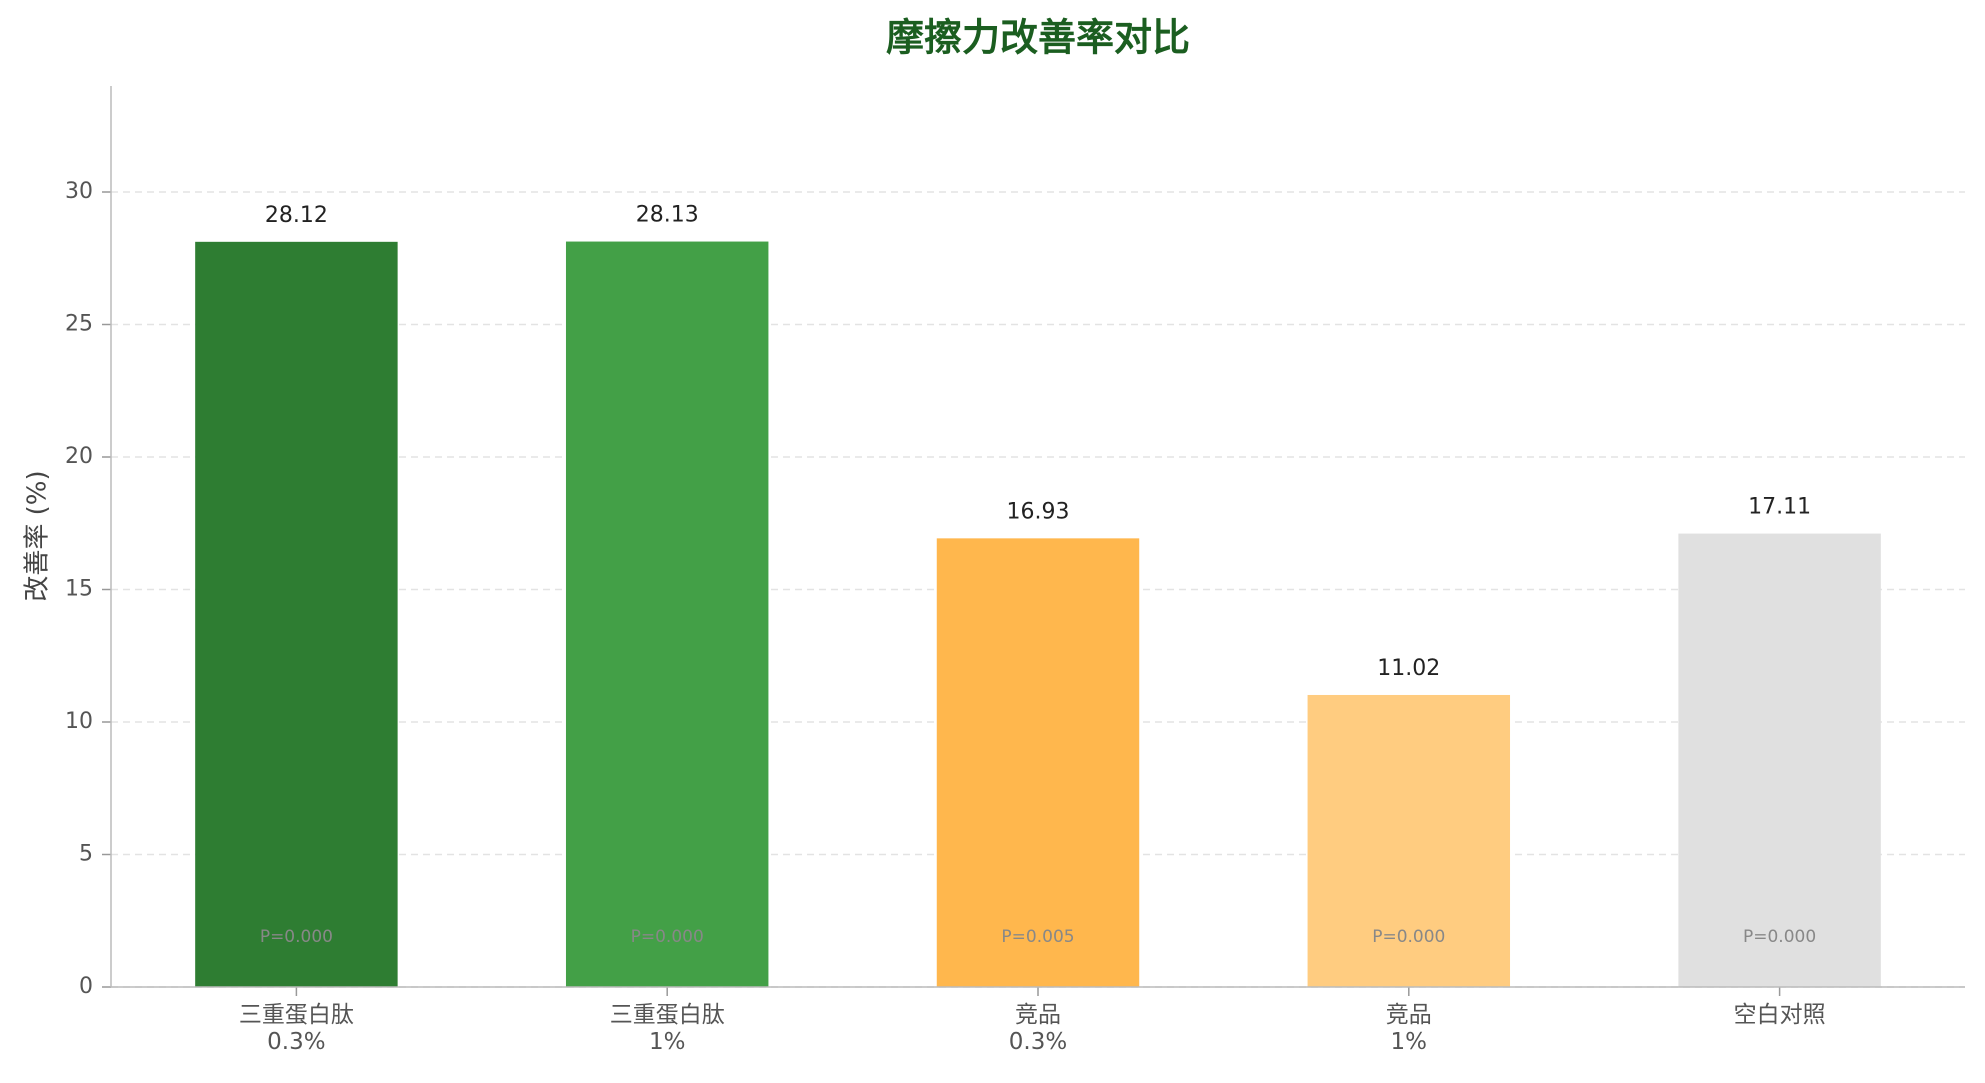 The image size is (1985, 1083). Describe the element at coordinates (86, 986) in the screenshot. I see `y-tick-label: 0` at that location.